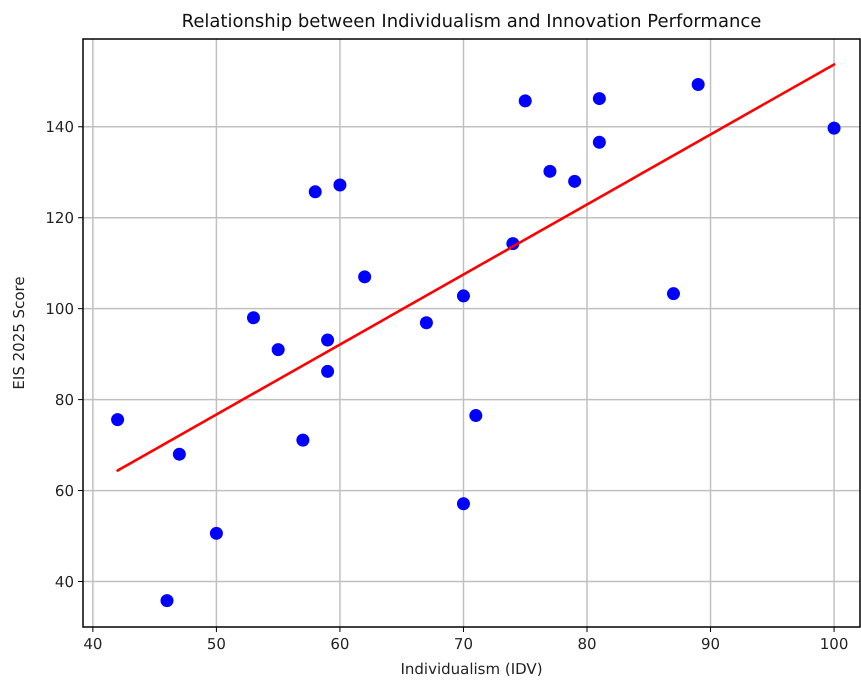 This screenshot has width=861, height=680. What do you see at coordinates (471, 669) in the screenshot?
I see `x-axis-title: Individualism (IDV)` at bounding box center [471, 669].